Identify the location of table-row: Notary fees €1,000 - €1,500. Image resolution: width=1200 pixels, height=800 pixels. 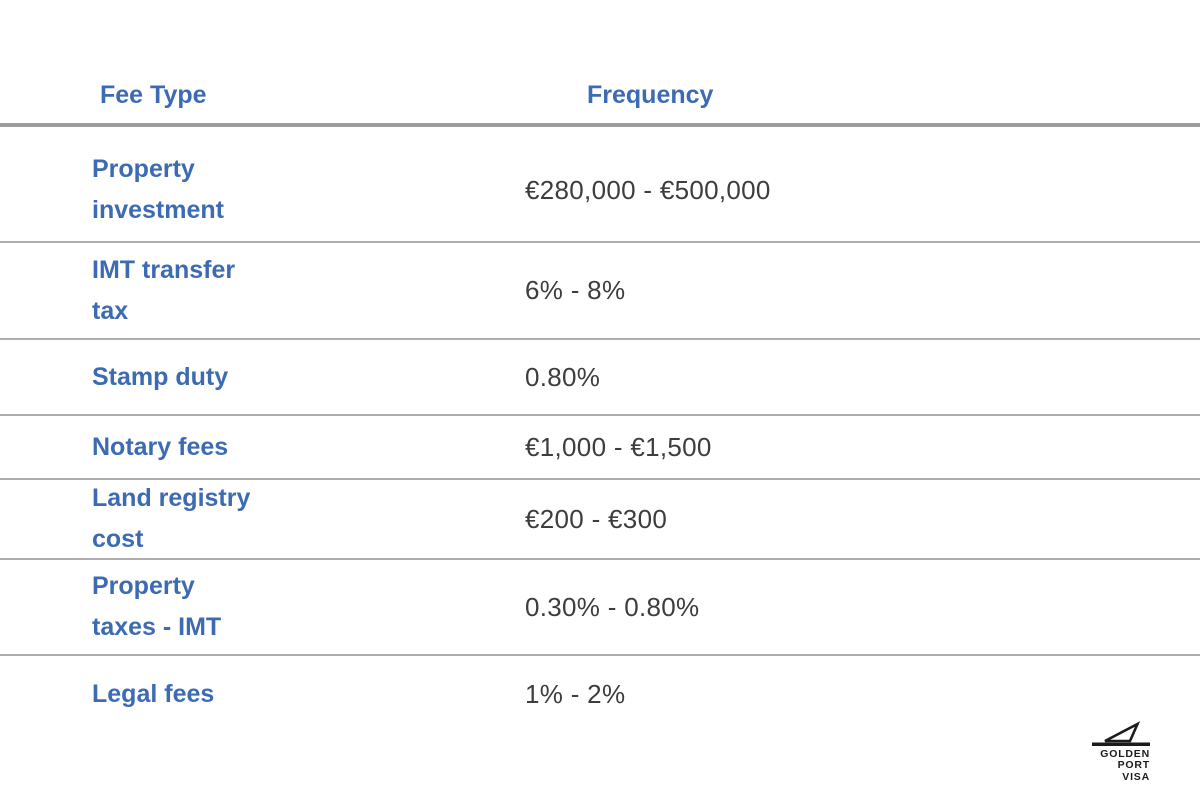
(600, 448).